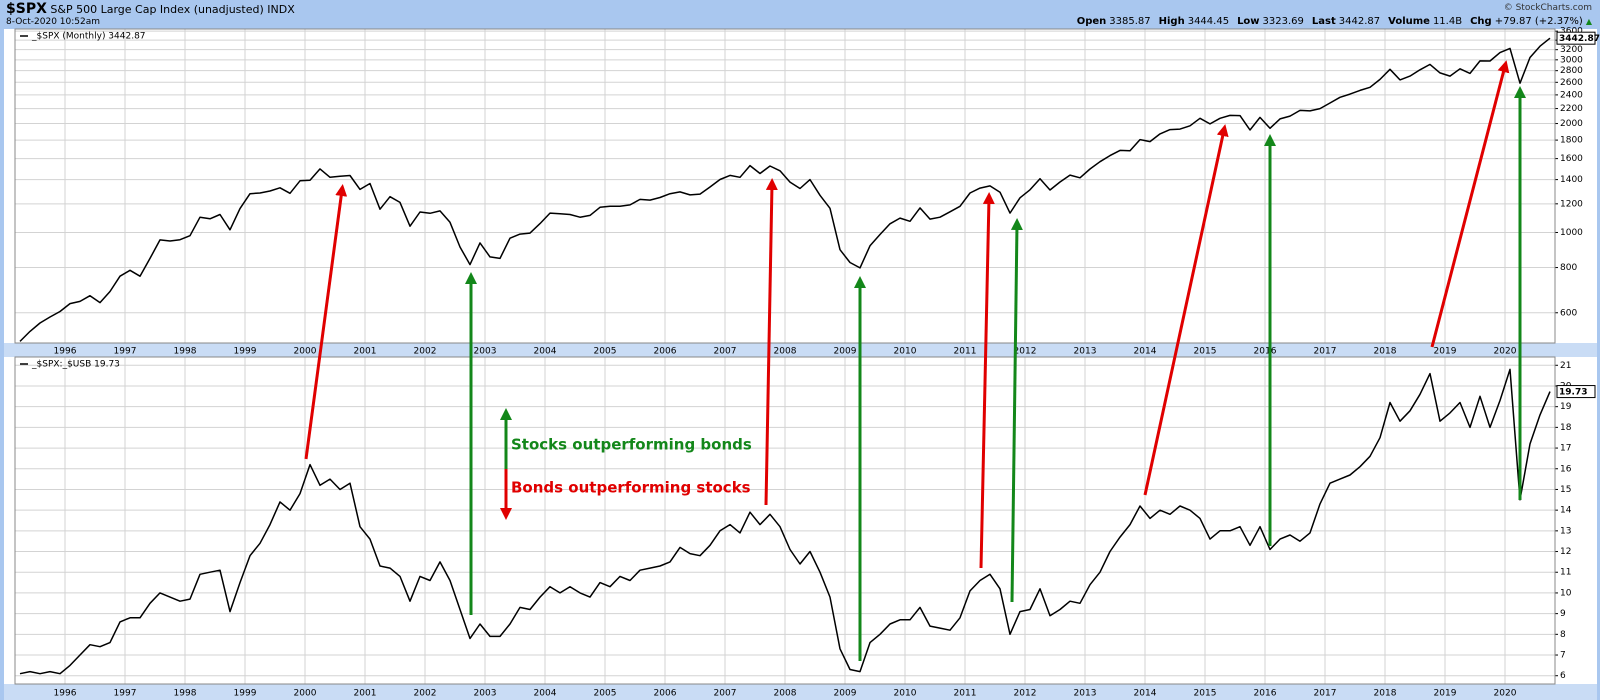 The height and width of the screenshot is (700, 1600). What do you see at coordinates (1568, 313) in the screenshot?
I see `y-tick-label: 600` at bounding box center [1568, 313].